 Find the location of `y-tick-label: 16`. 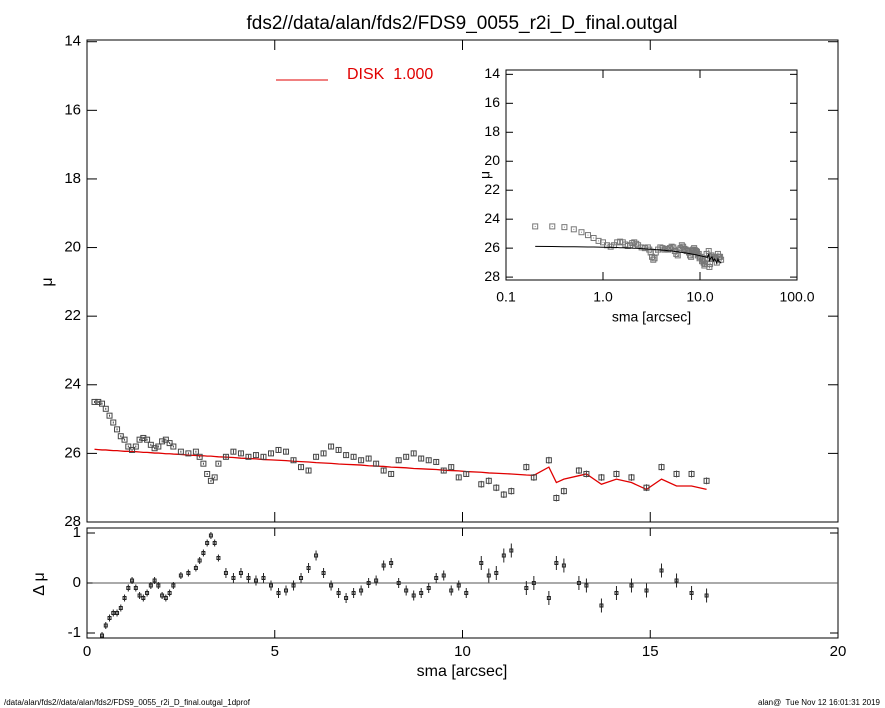

y-tick-label: 16 is located at coordinates (72, 109).